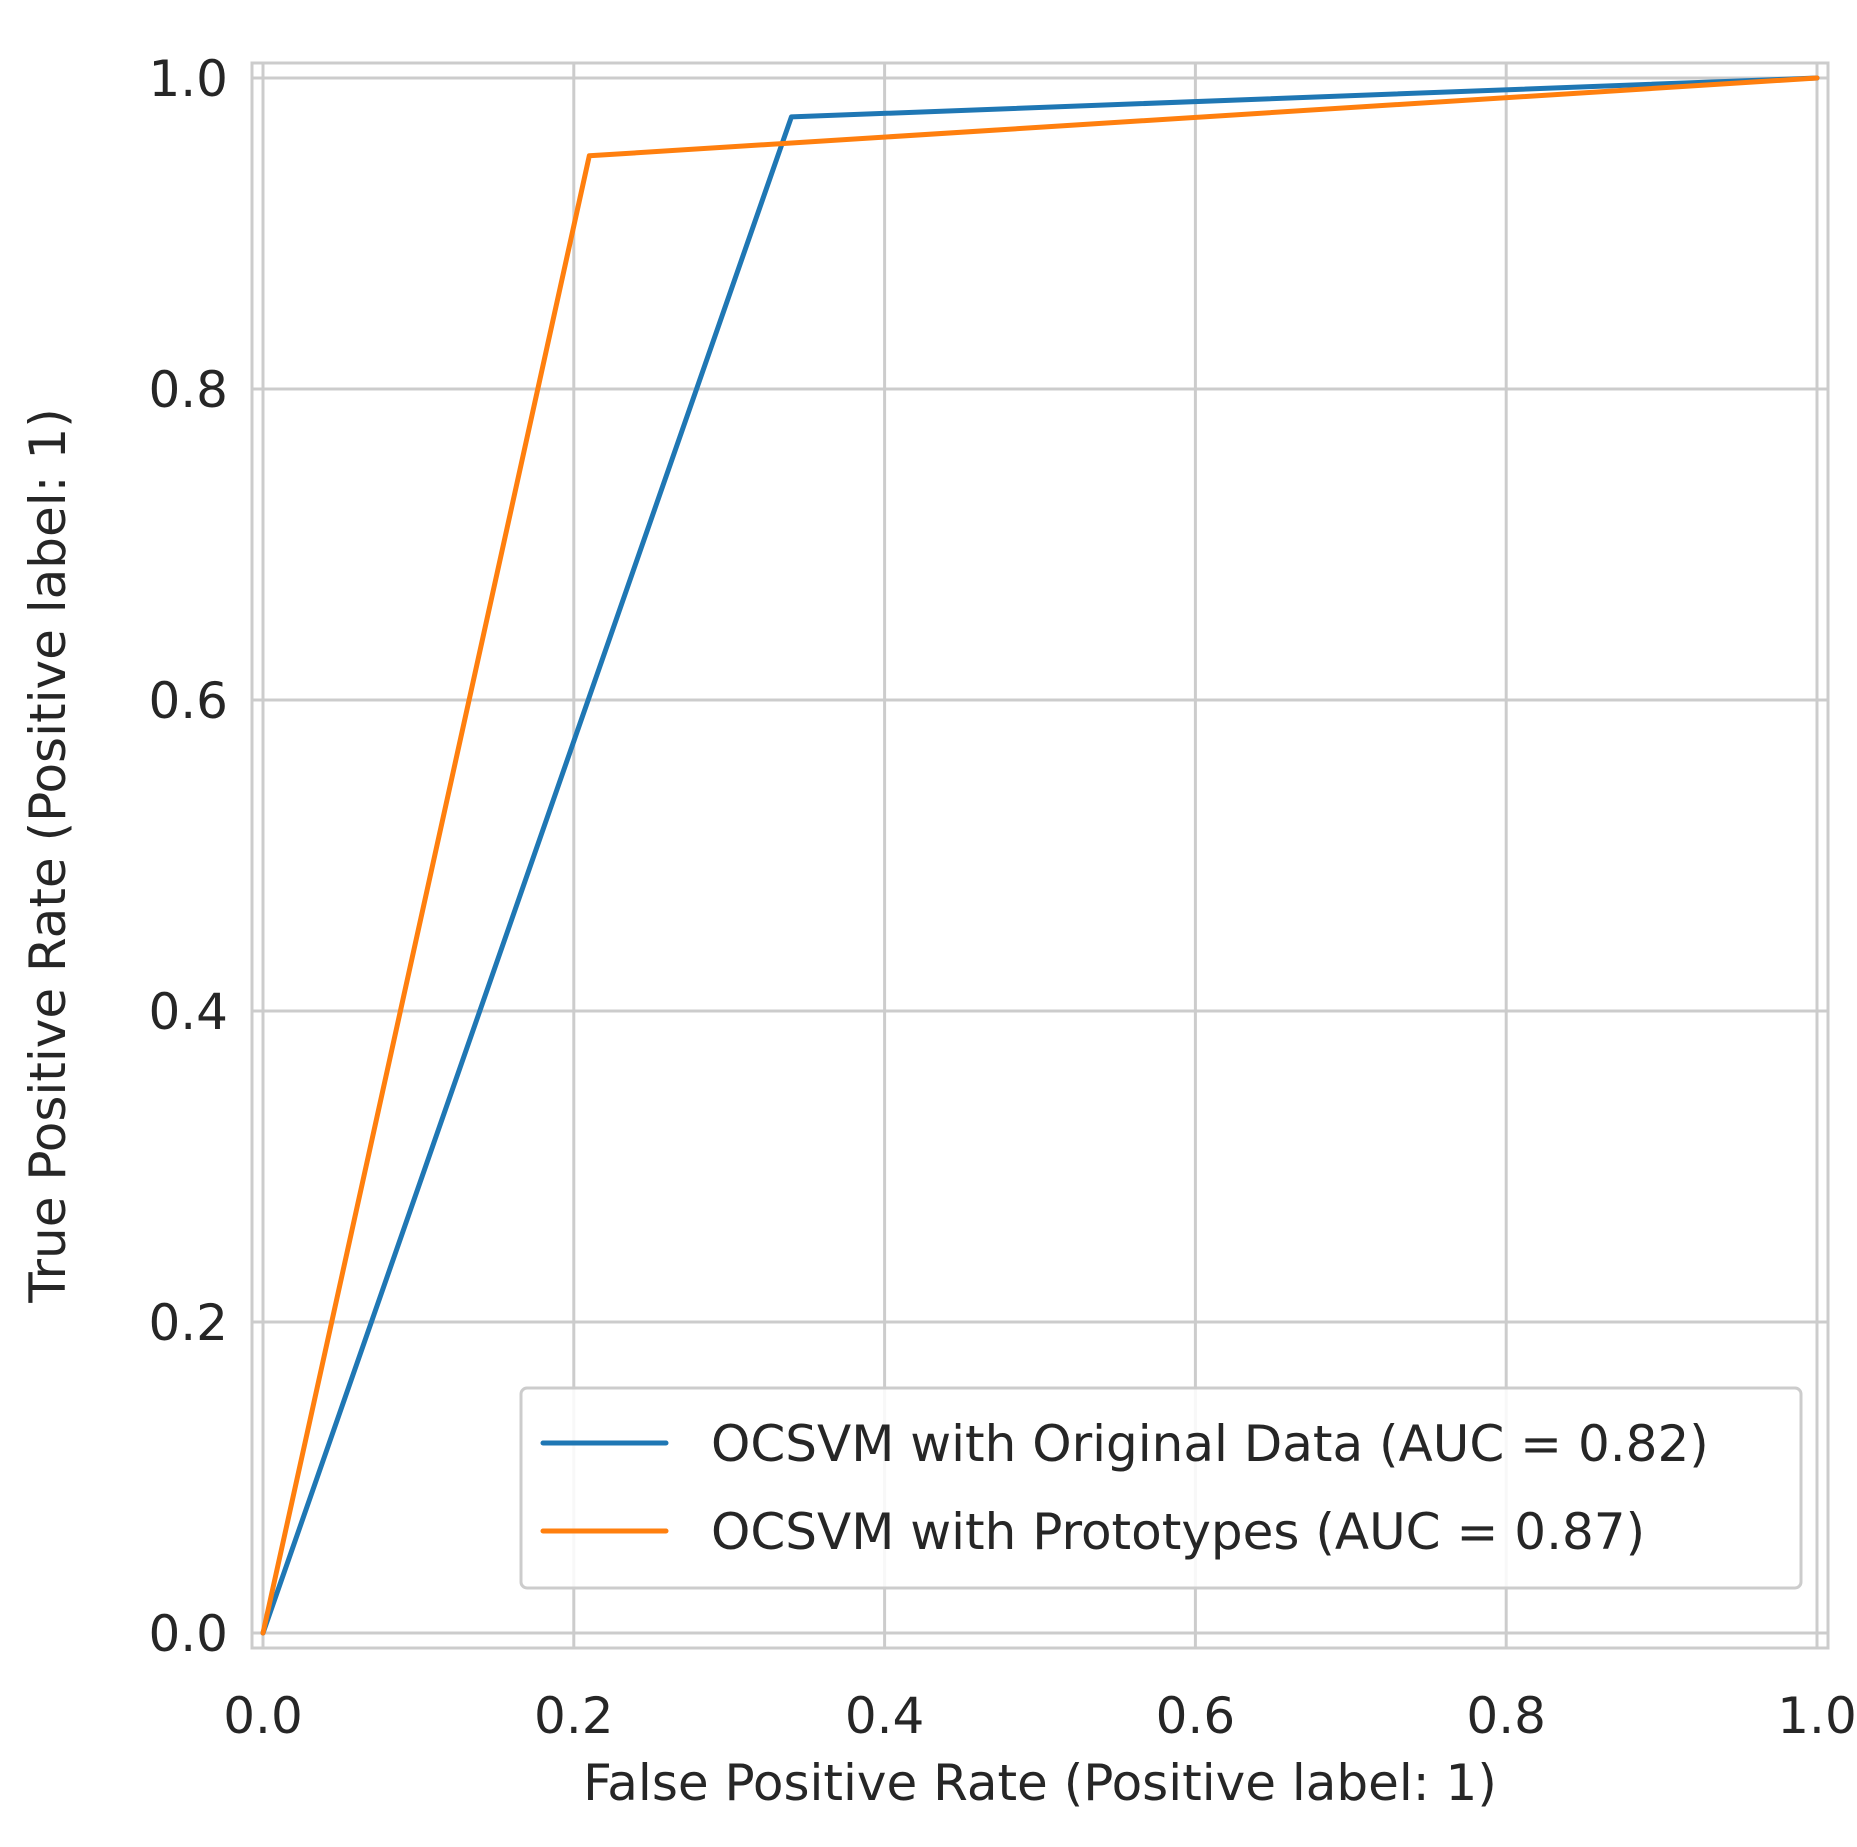  I want to click on y-tick-label-5: 1.0, so click(188, 79).